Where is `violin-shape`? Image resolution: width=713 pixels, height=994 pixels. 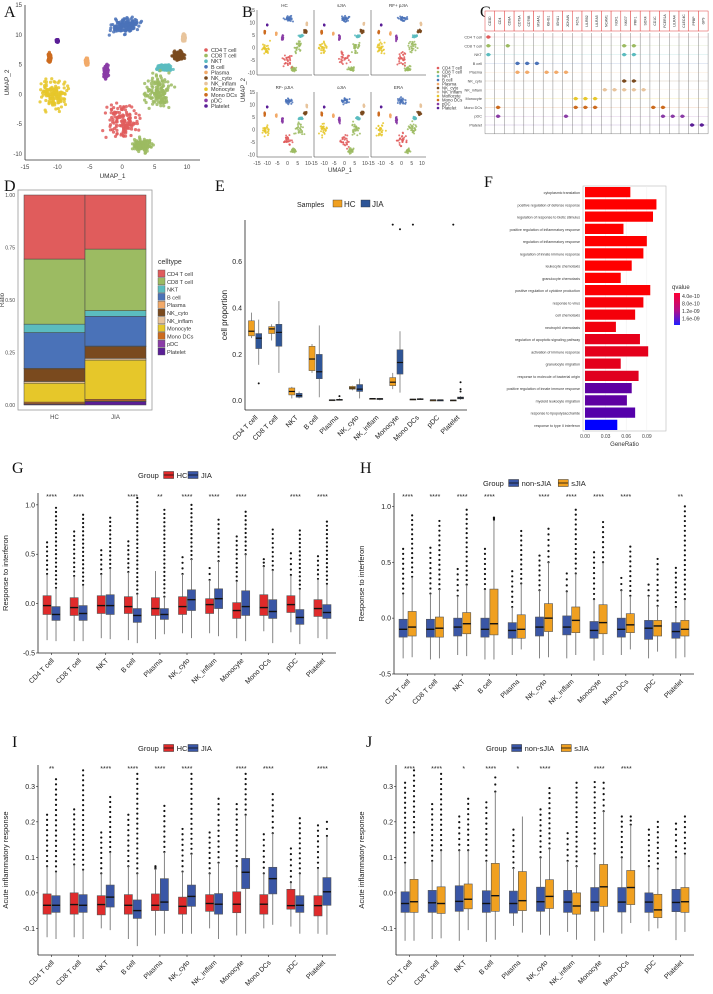 violin-shape is located at coordinates (527, 63).